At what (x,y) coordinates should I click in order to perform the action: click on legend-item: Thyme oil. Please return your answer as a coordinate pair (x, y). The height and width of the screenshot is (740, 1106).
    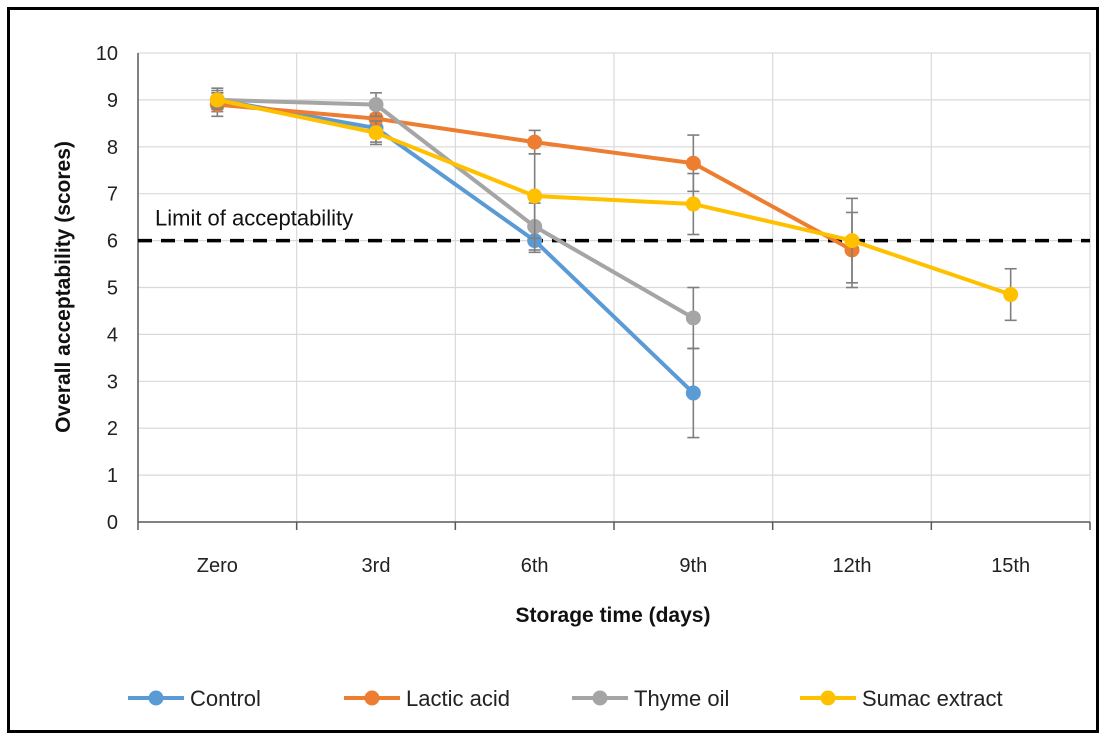
    Looking at the image, I should click on (650, 698).